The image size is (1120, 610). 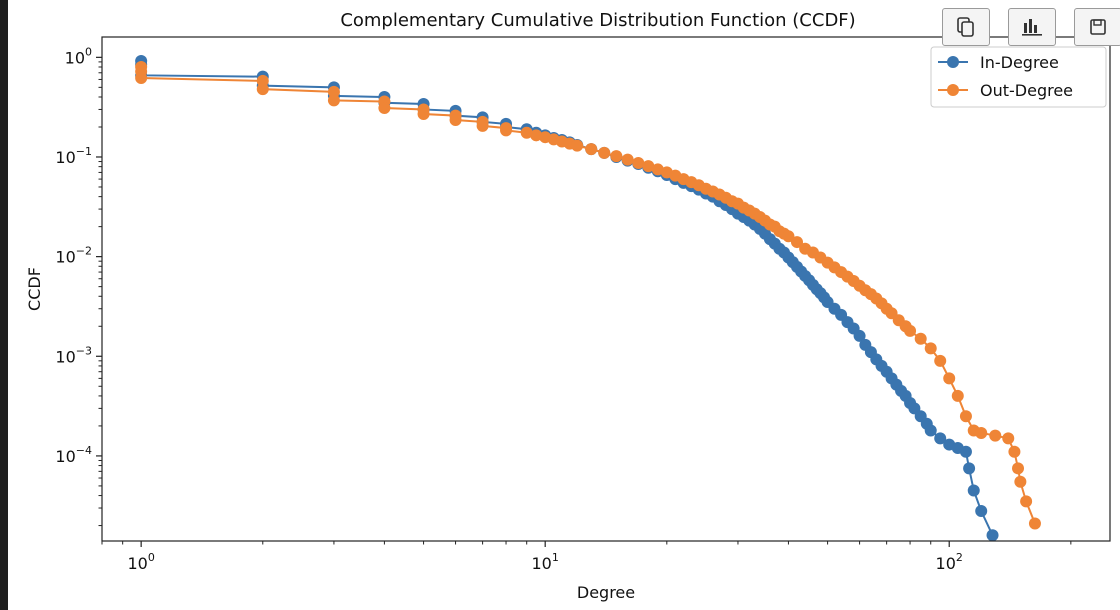 I want to click on copy-button, so click(x=966, y=27).